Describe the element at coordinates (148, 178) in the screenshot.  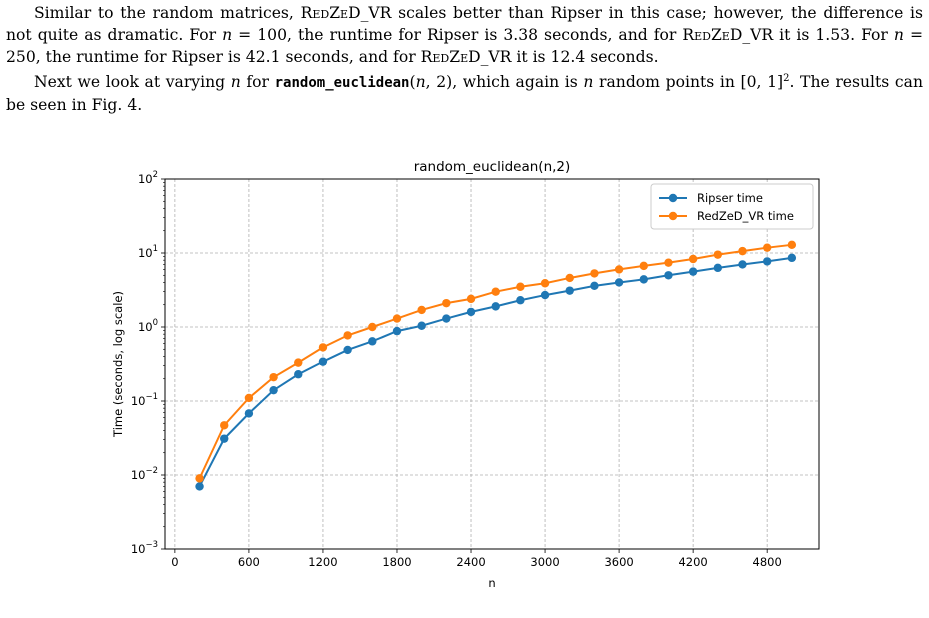
I see `y-tick-label: 10²` at that location.